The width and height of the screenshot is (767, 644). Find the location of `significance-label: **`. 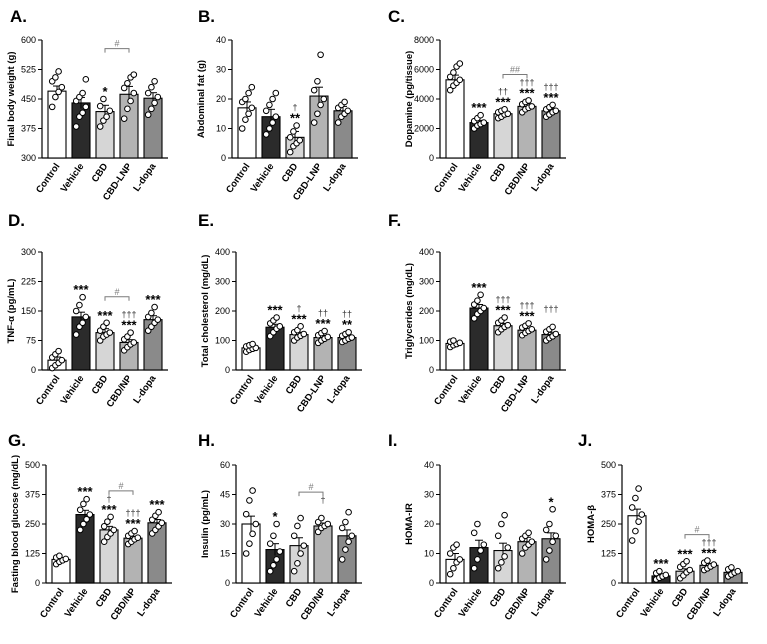

significance-label: ** is located at coordinates (347, 324).